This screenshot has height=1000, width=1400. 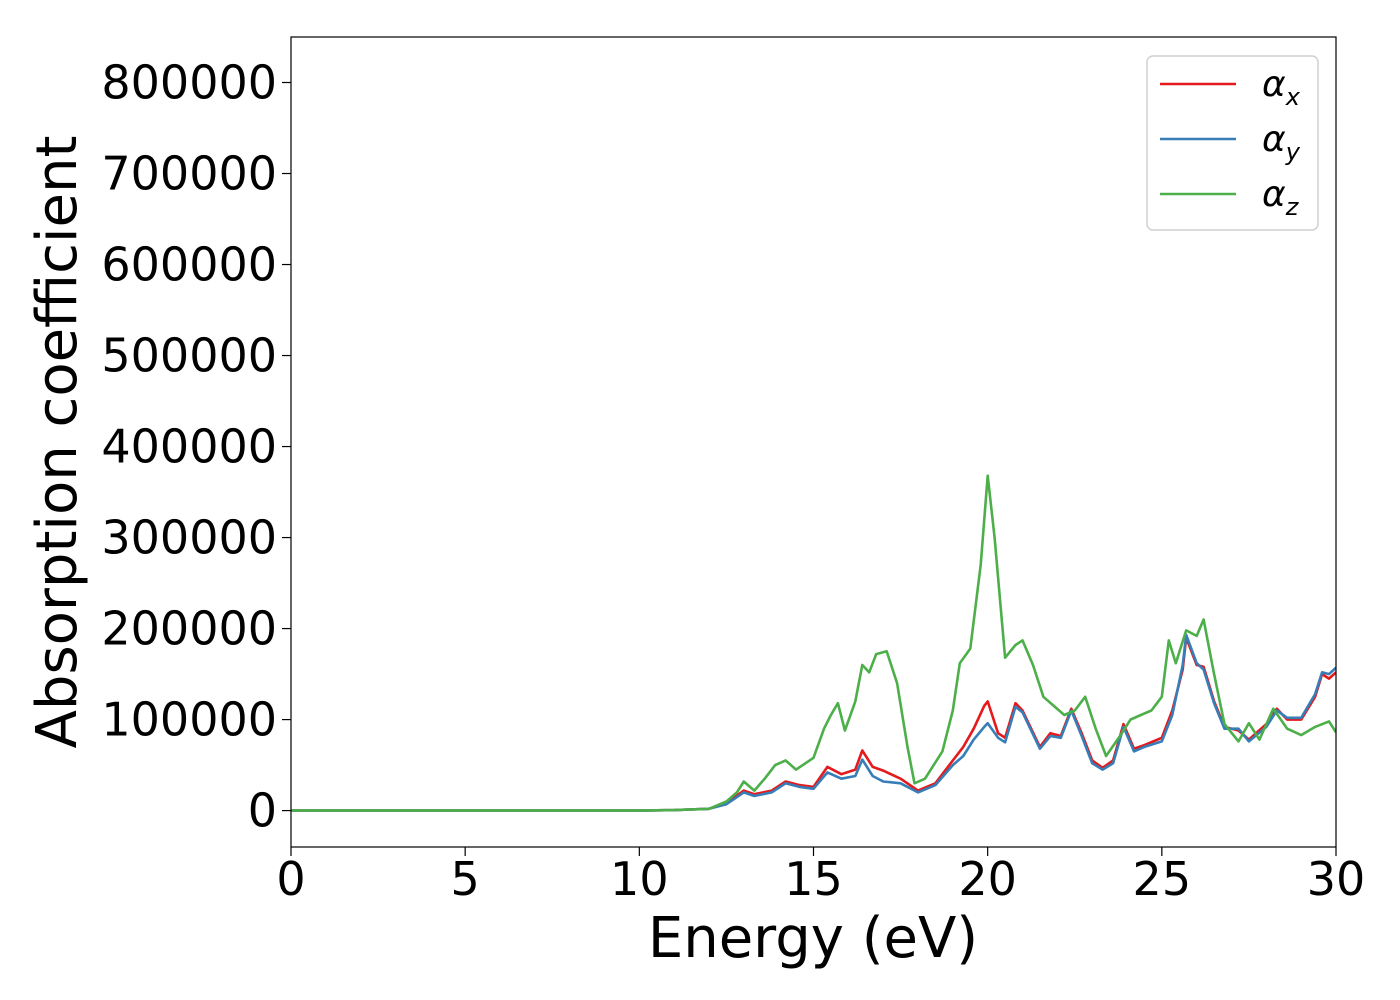 I want to click on y-tick-label: 800000, so click(x=189, y=83).